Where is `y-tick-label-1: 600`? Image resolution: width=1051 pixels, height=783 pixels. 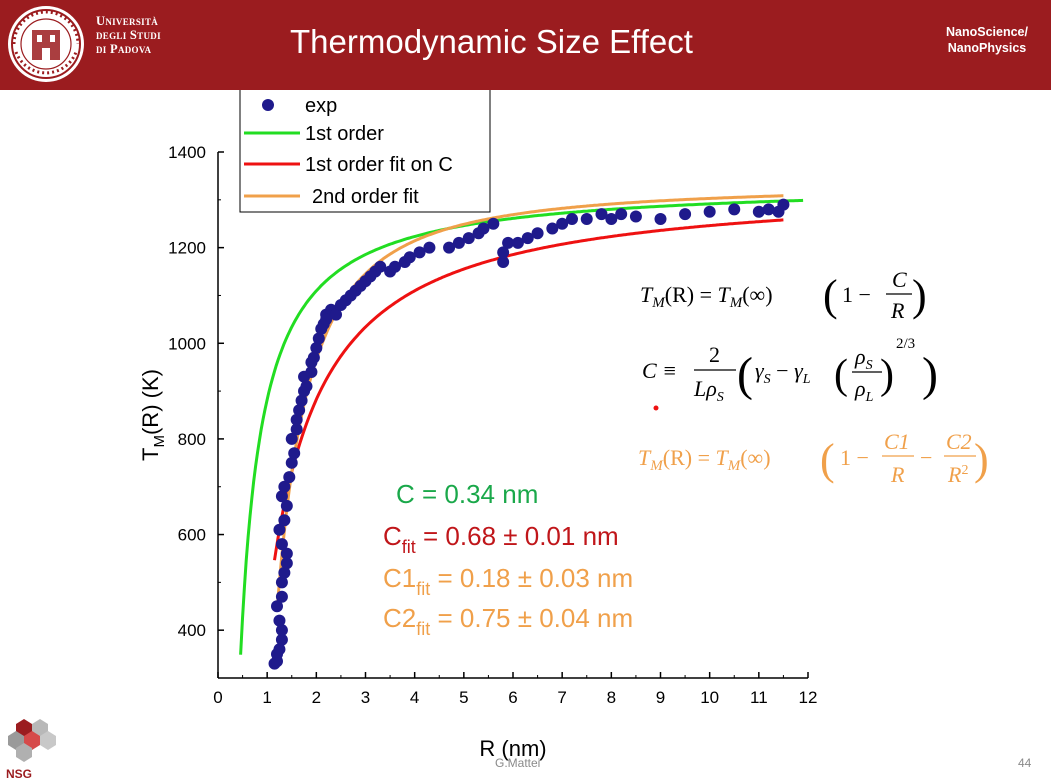 y-tick-label-1: 600 is located at coordinates (192, 535).